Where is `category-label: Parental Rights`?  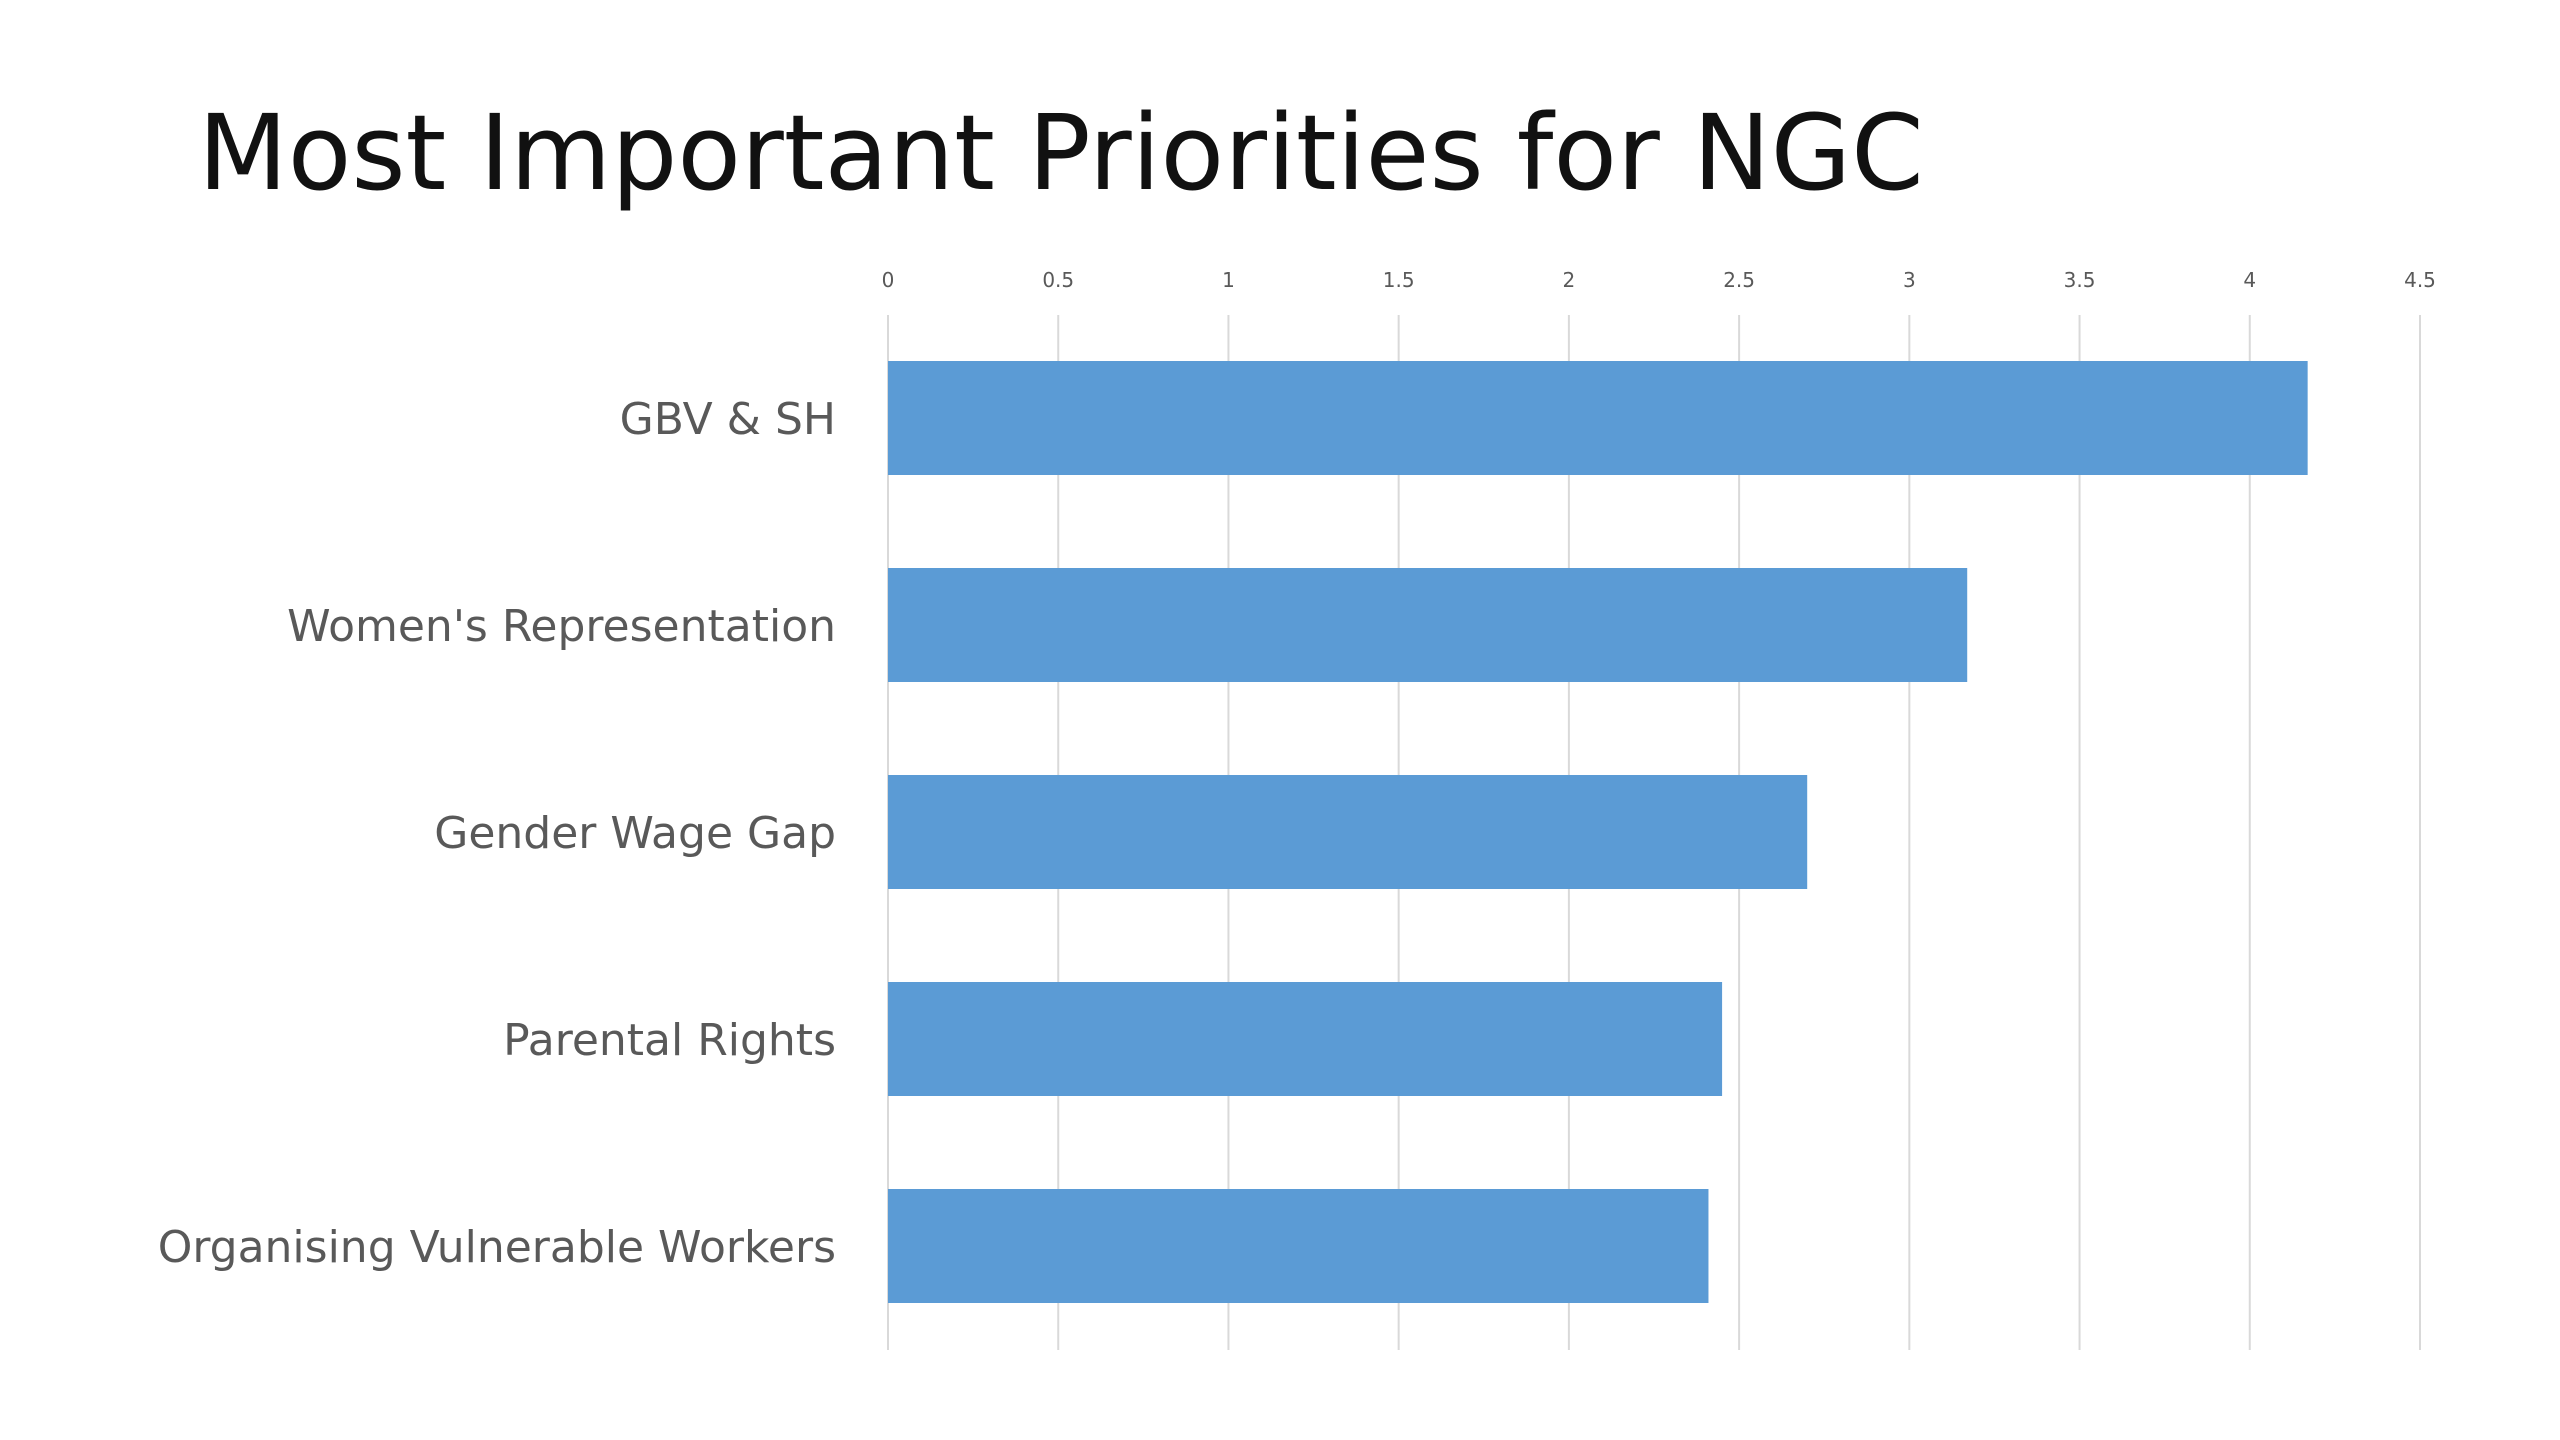 category-label: Parental Rights is located at coordinates (669, 1040).